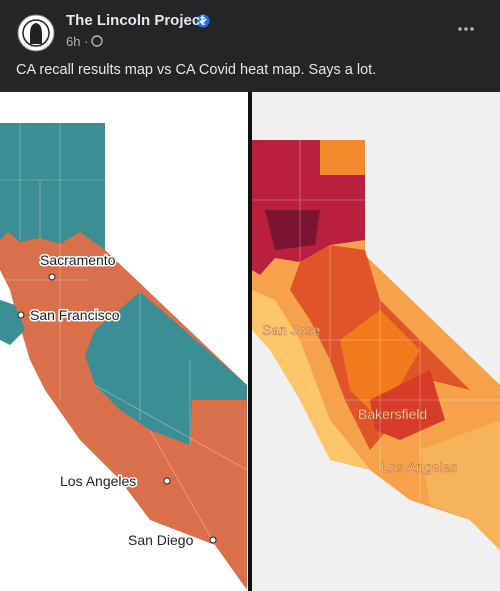  I want to click on globe-icon, so click(97, 41).